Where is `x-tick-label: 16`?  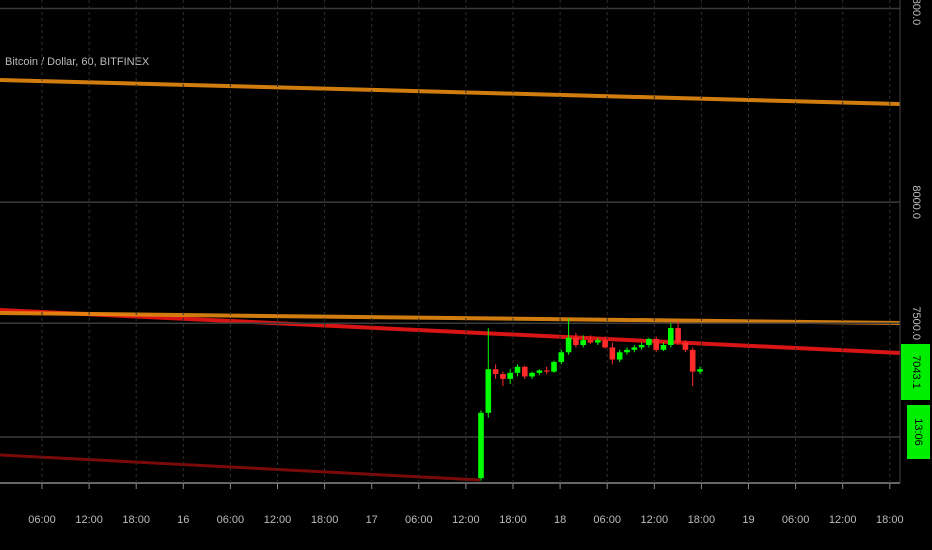 x-tick-label: 16 is located at coordinates (183, 520).